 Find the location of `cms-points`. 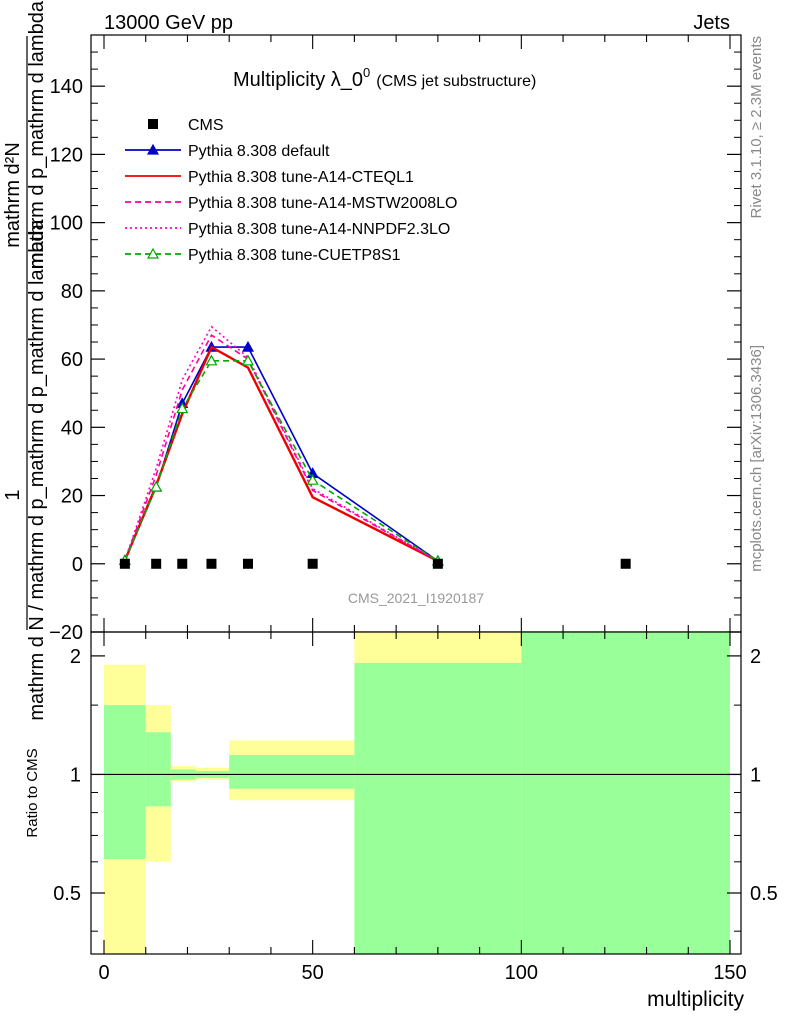

cms-points is located at coordinates (375, 563).